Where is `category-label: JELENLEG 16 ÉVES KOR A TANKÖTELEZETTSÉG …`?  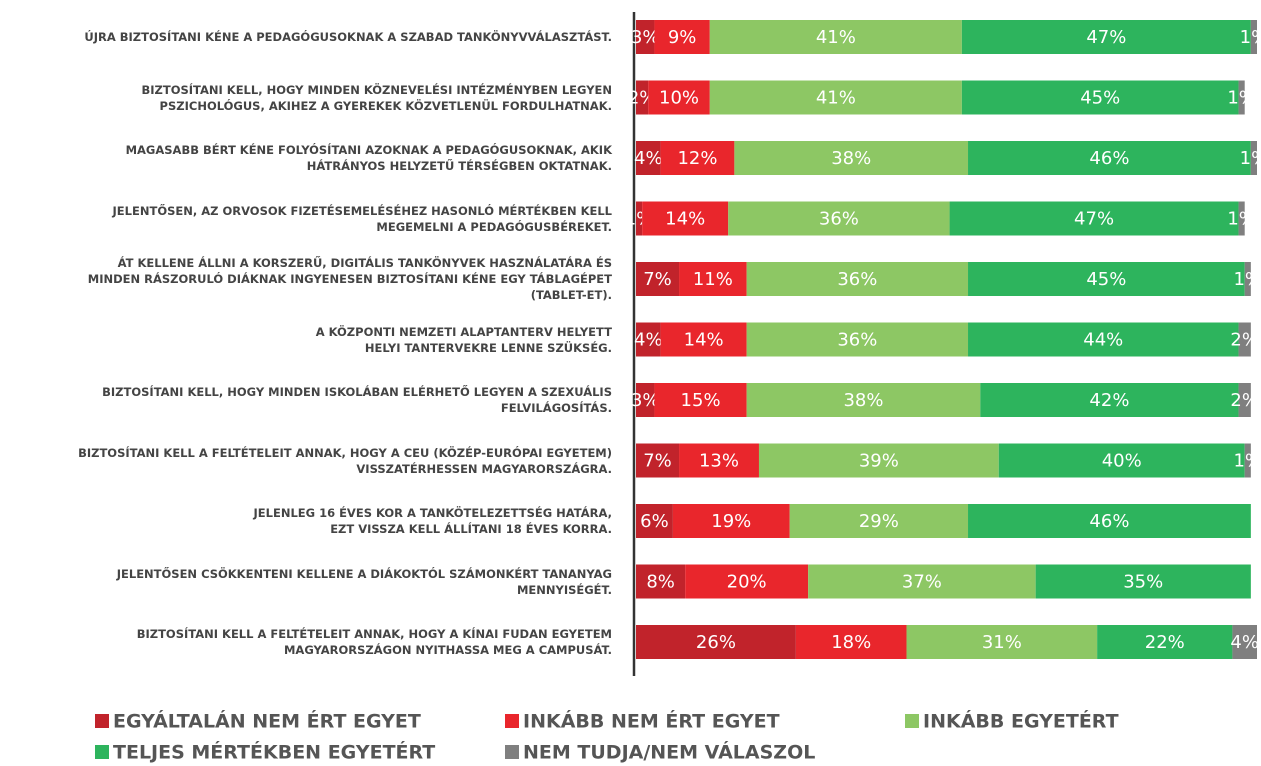 category-label: JELENLEG 16 ÉVES KOR A TANKÖTELEZETTSÉG … is located at coordinates (433, 521).